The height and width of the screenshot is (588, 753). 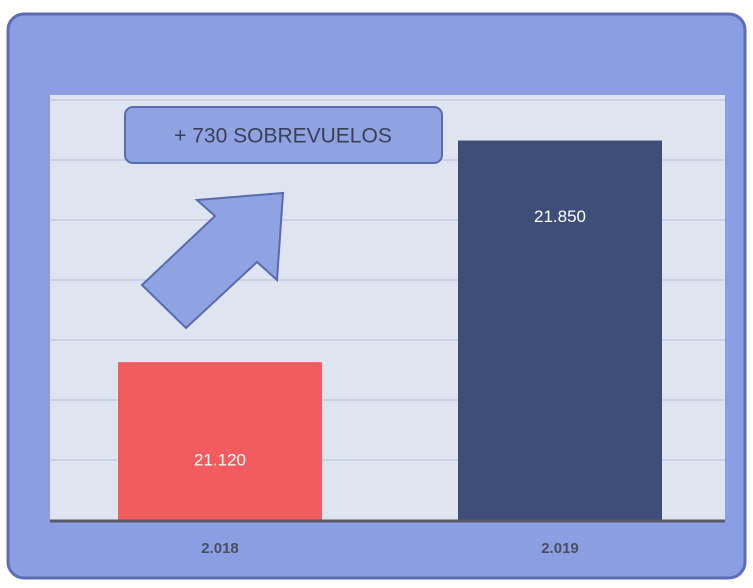 I want to click on arrow, so click(x=212, y=260).